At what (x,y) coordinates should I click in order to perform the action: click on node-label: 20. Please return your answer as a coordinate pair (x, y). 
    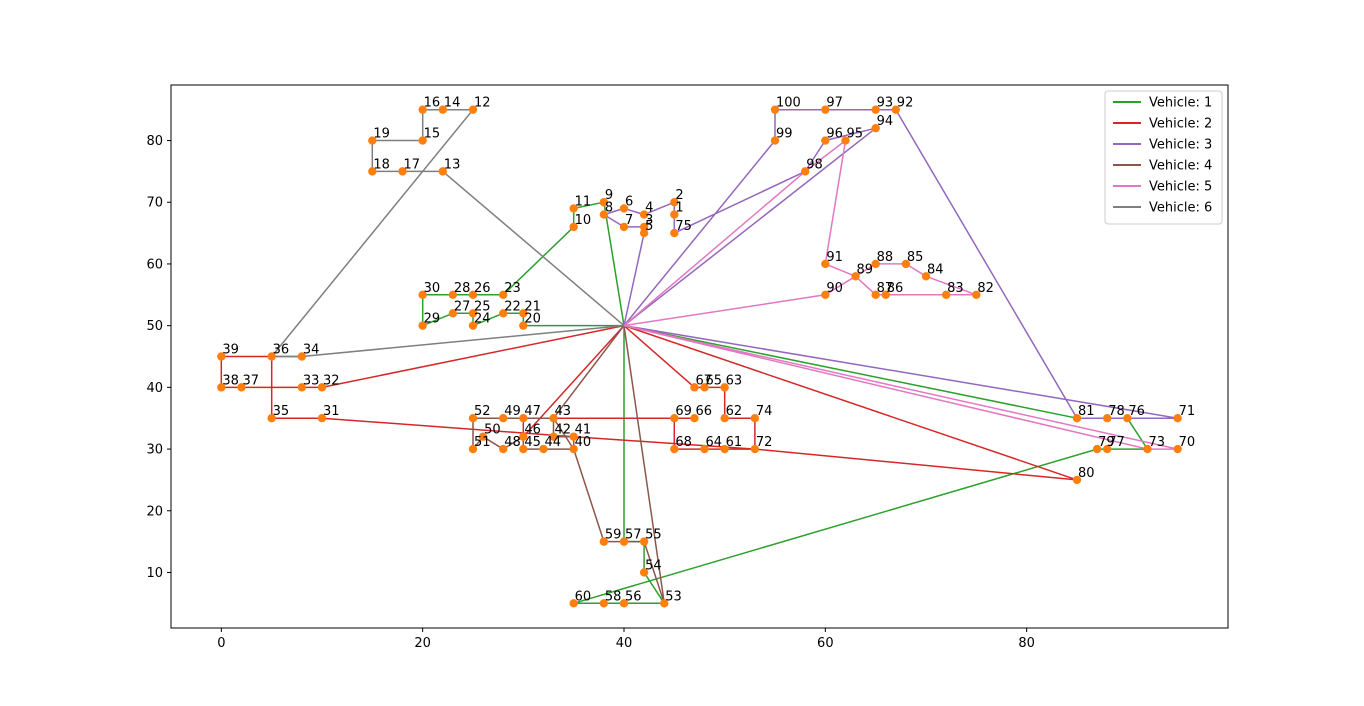
    Looking at the image, I should click on (532, 319).